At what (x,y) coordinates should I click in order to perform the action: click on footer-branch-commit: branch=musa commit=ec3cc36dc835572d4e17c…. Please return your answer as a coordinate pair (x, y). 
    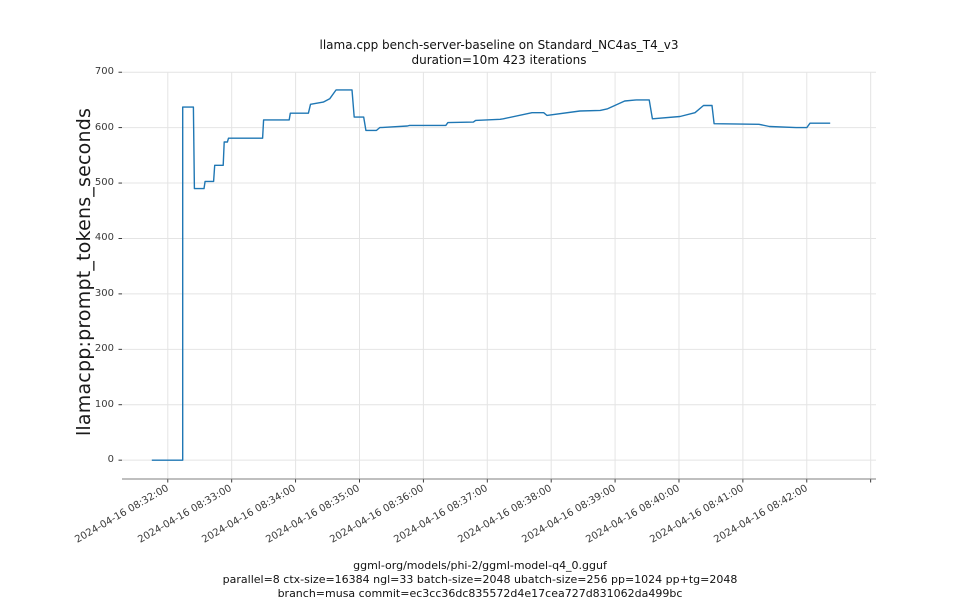
    Looking at the image, I should click on (480, 593).